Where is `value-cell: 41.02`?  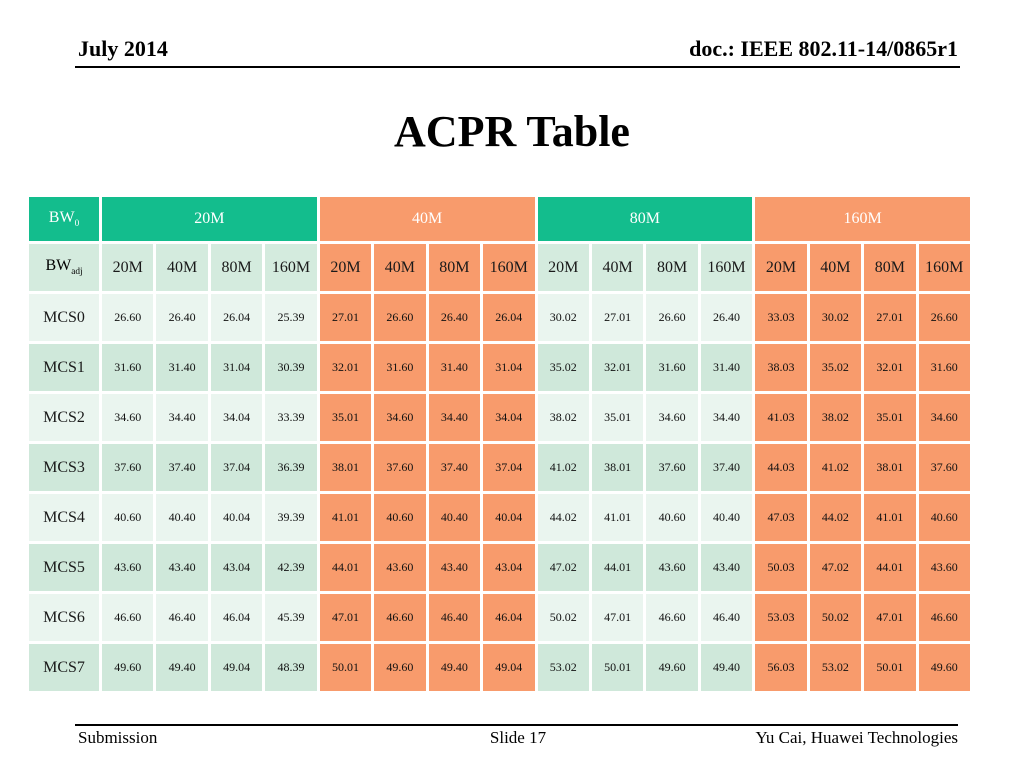 value-cell: 41.02 is located at coordinates (835, 467).